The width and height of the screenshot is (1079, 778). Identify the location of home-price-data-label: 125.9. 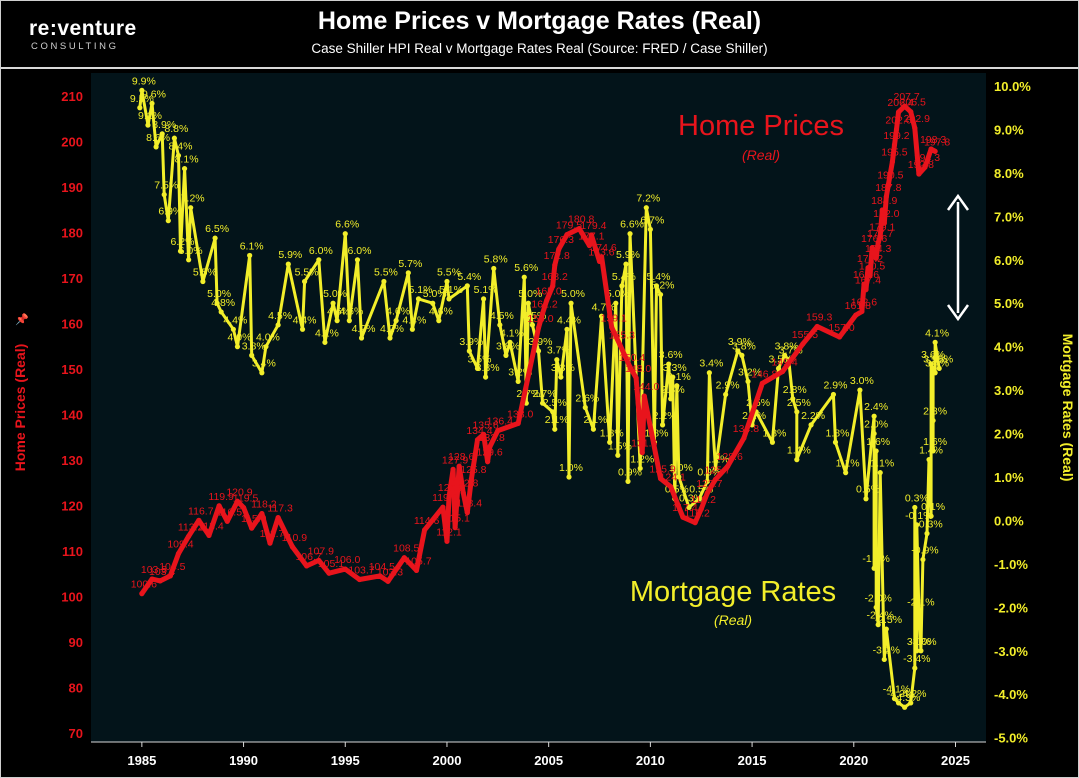
(662, 469).